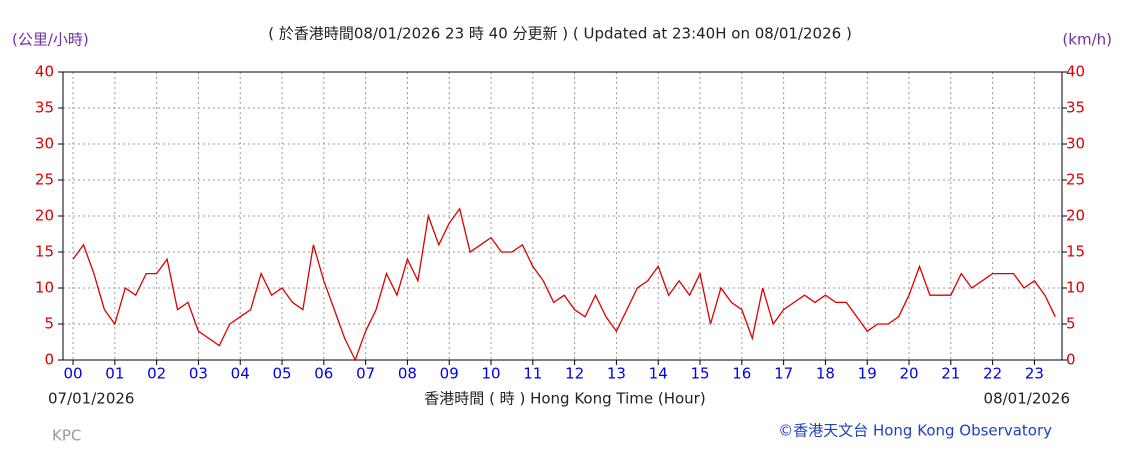  I want to click on y-tick-label: 25, so click(44, 180).